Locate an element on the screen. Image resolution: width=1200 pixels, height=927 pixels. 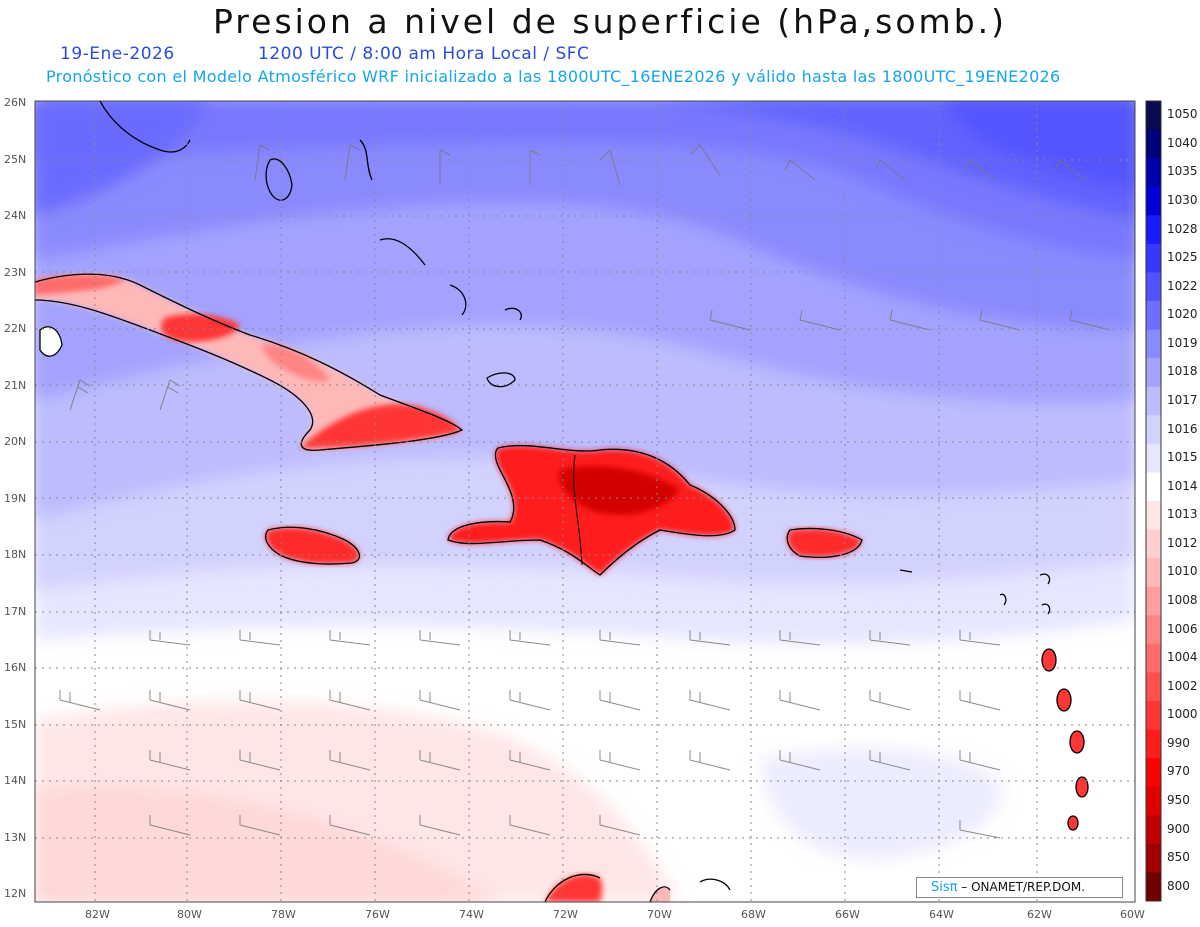
colorbar-label: 1050 is located at coordinates (1182, 114).